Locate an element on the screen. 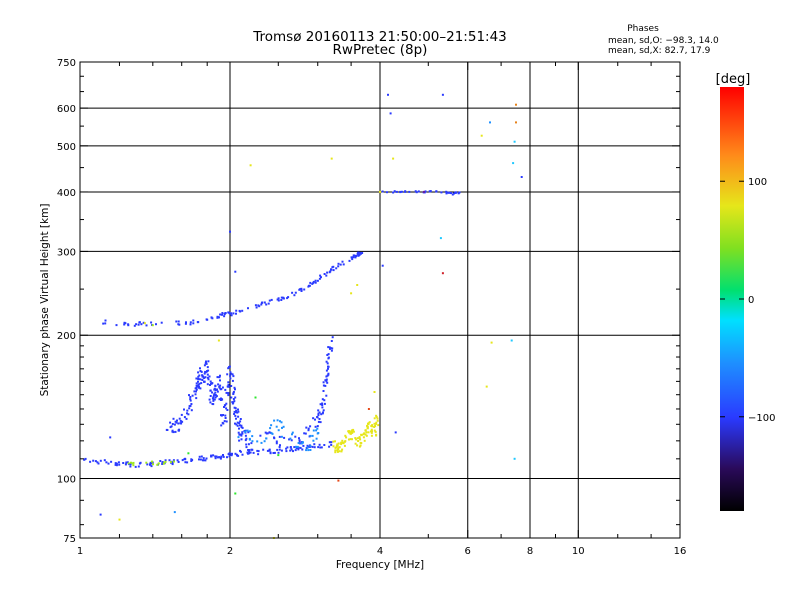  y-tick-label: 100 is located at coordinates (66, 480).